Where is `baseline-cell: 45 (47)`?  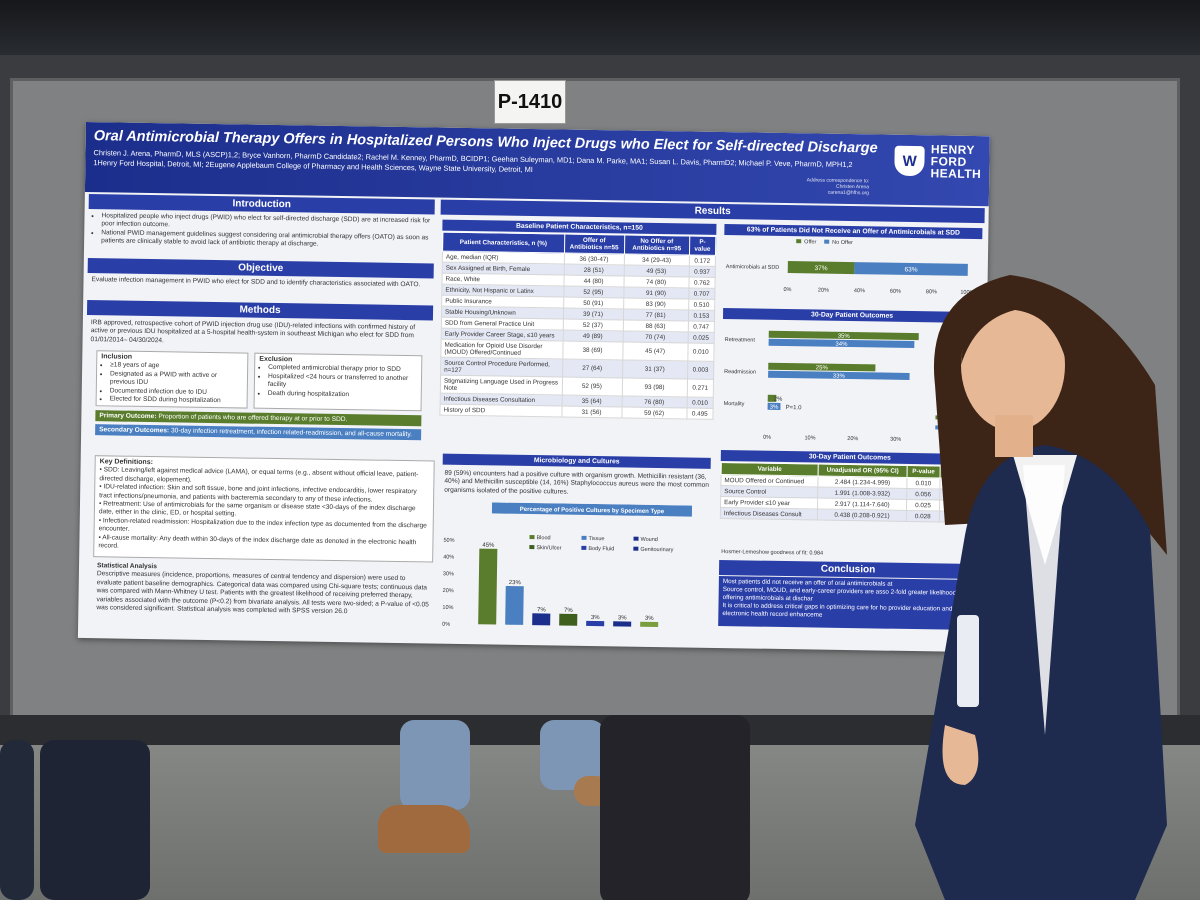 baseline-cell: 45 (47) is located at coordinates (655, 351).